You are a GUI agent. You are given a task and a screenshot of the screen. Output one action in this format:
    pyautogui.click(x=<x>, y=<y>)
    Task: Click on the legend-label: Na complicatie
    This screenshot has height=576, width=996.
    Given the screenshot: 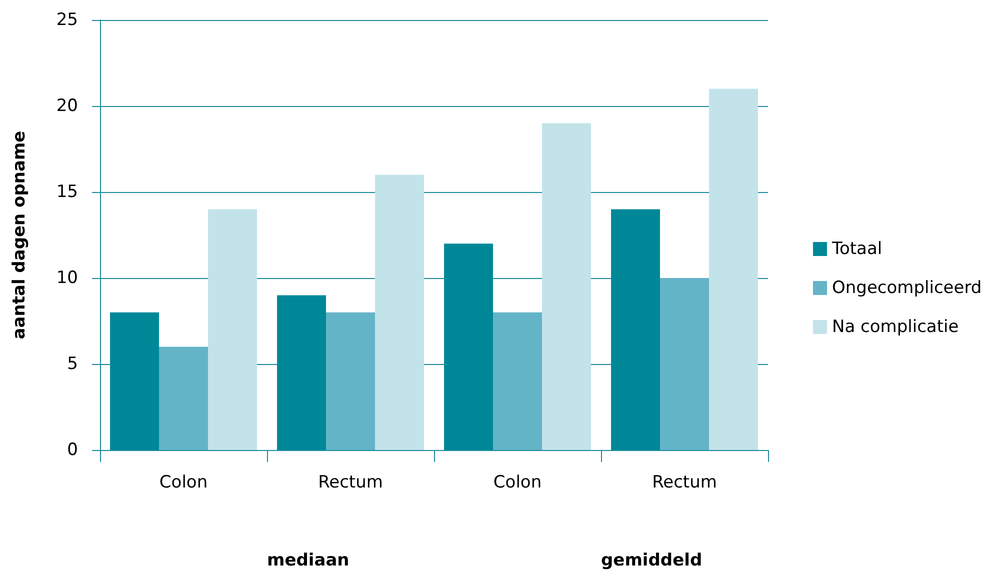 What is the action you would take?
    pyautogui.click(x=895, y=327)
    